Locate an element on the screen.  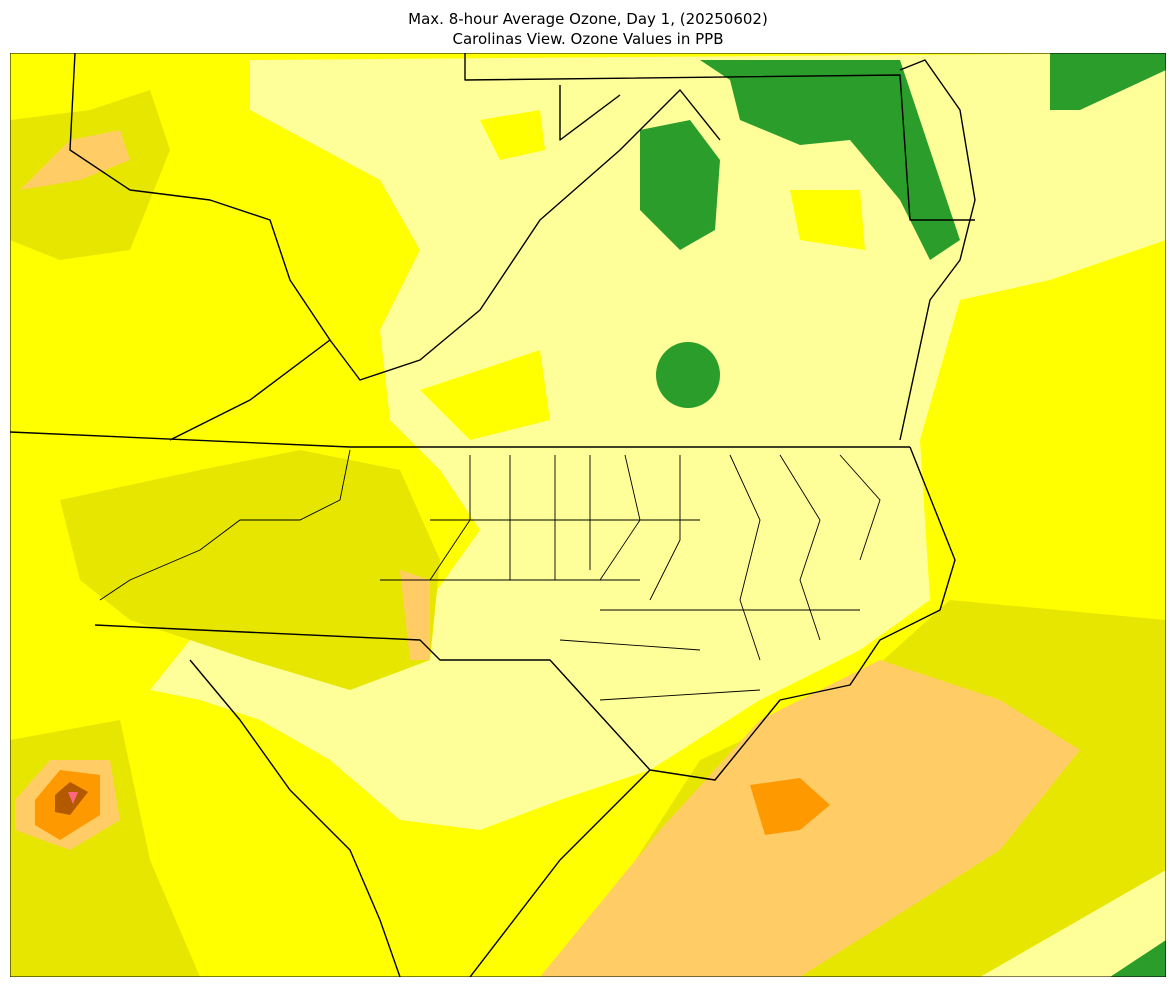
title-line-2: Carolinas View. Ozone Values in PPB is located at coordinates (587, 39).